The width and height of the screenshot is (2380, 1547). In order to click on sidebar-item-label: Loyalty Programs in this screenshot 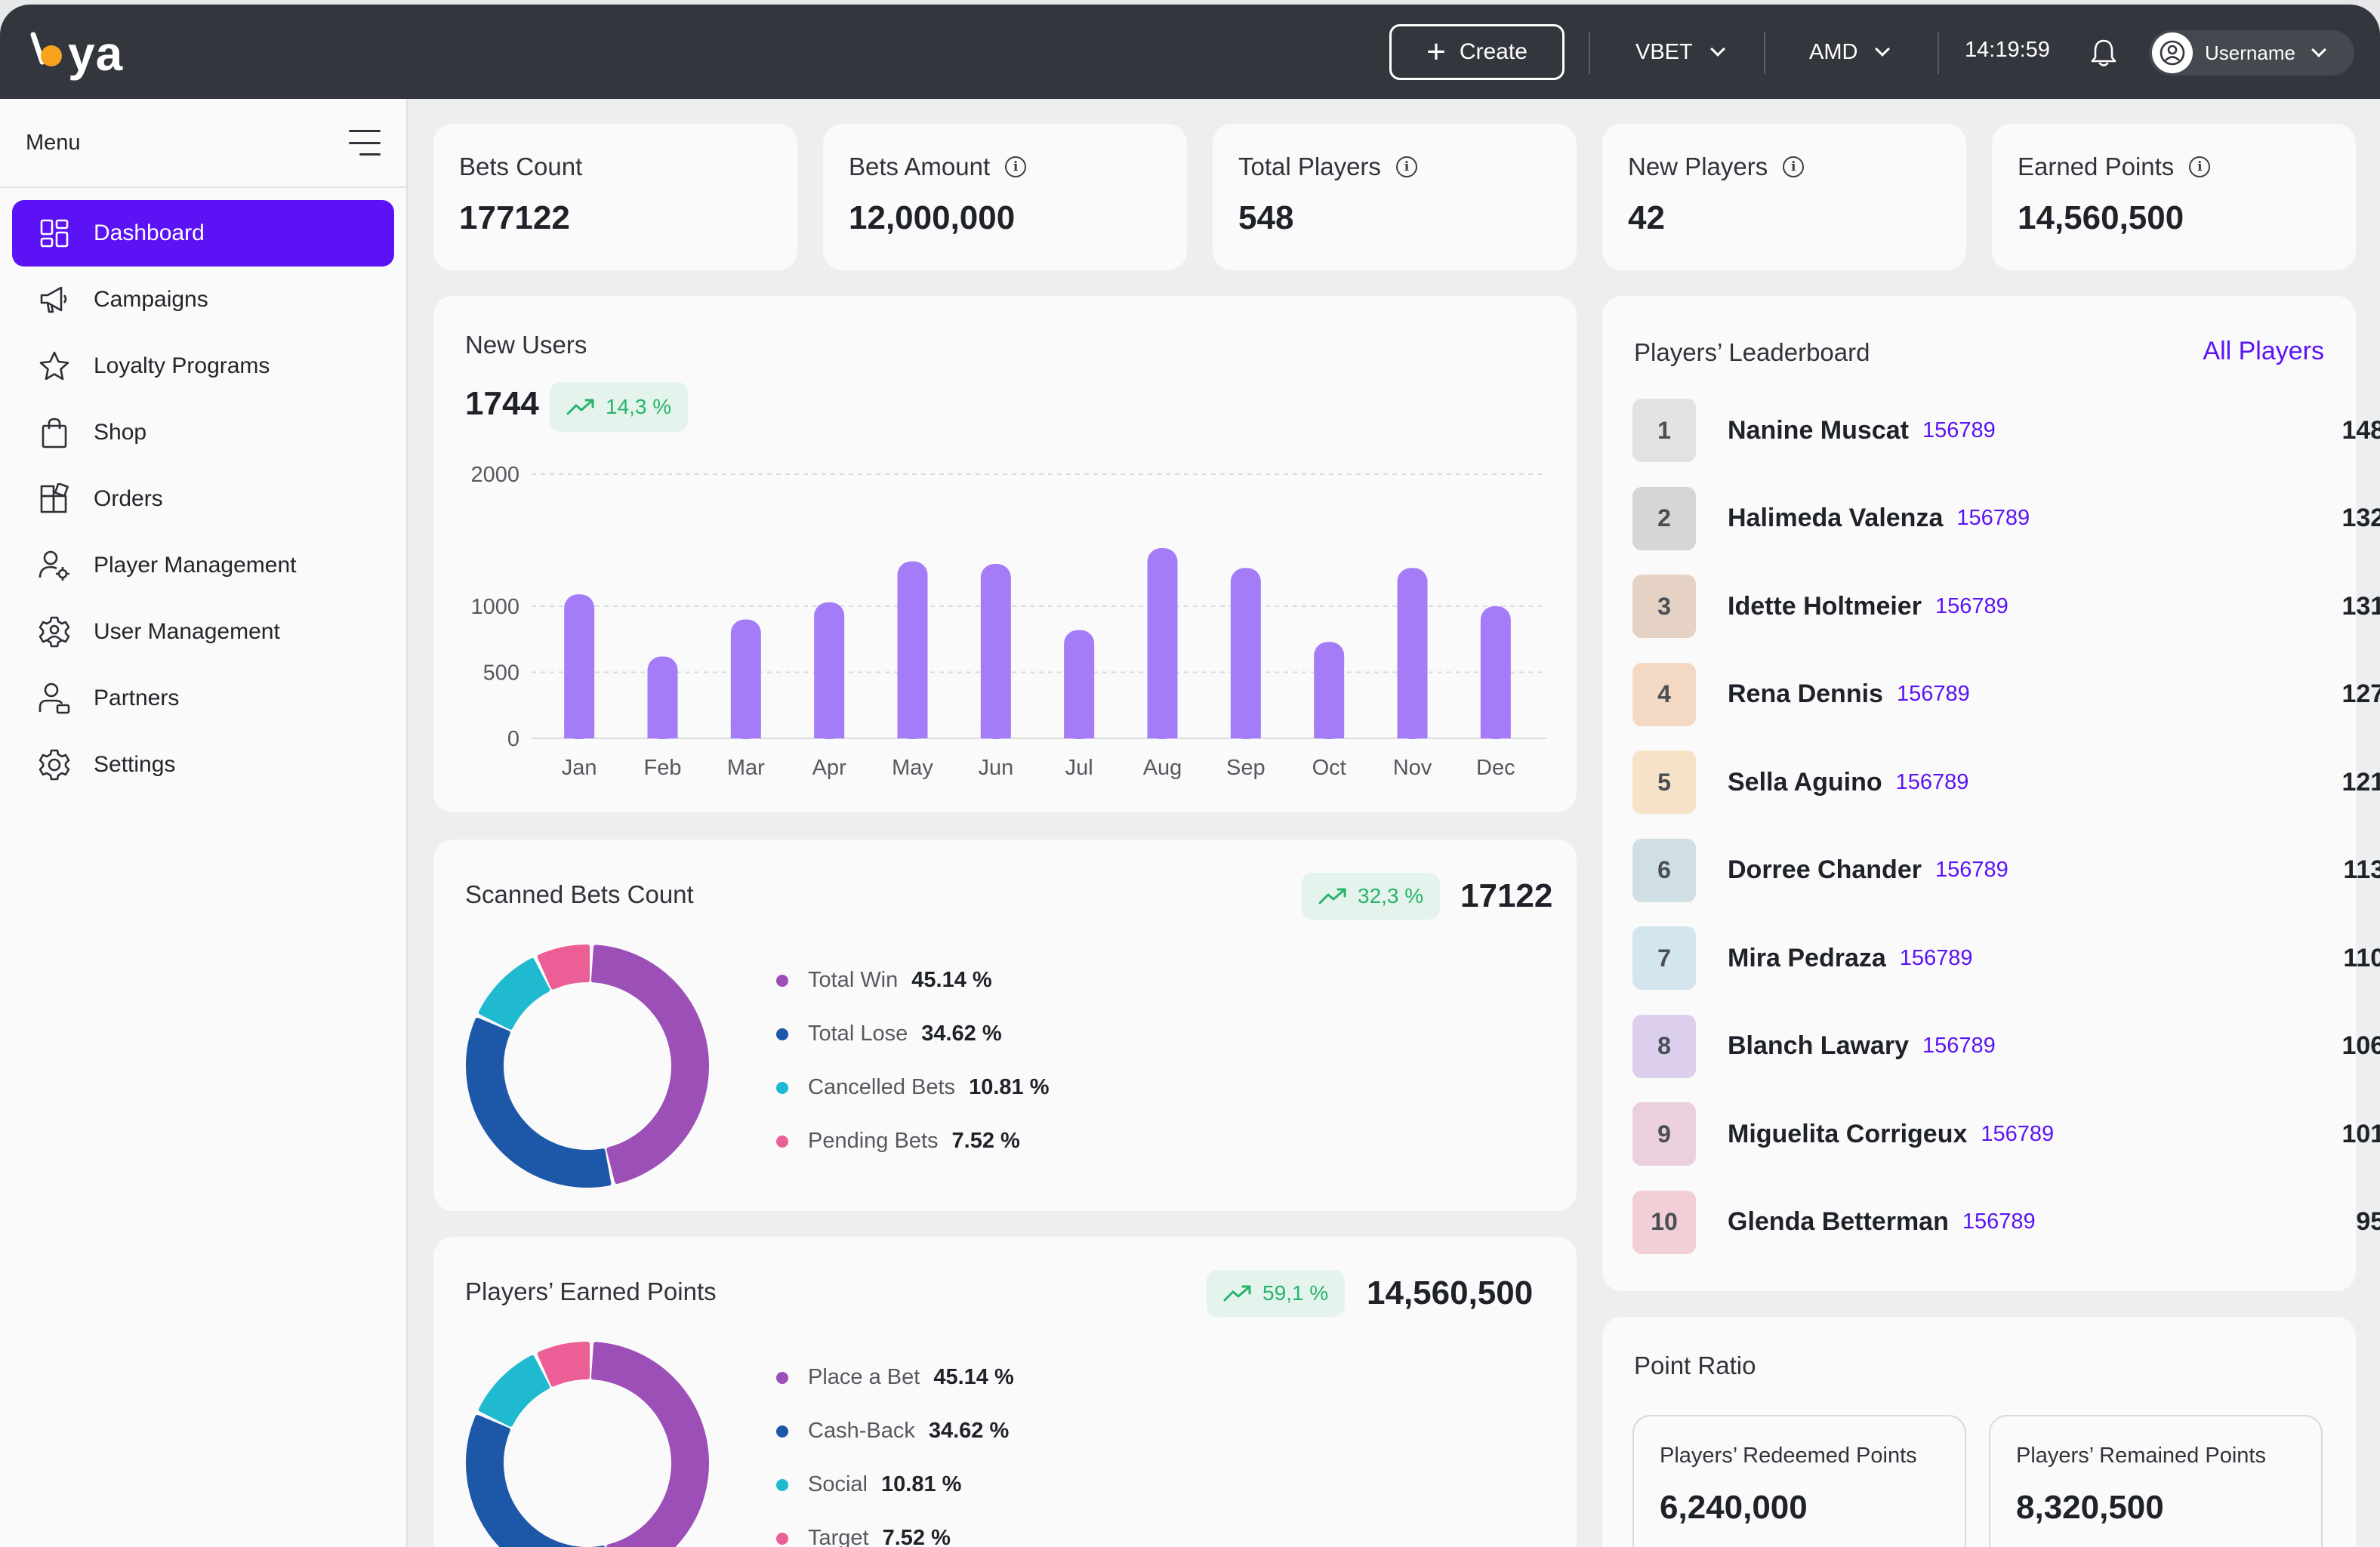, I will do `click(182, 365)`.